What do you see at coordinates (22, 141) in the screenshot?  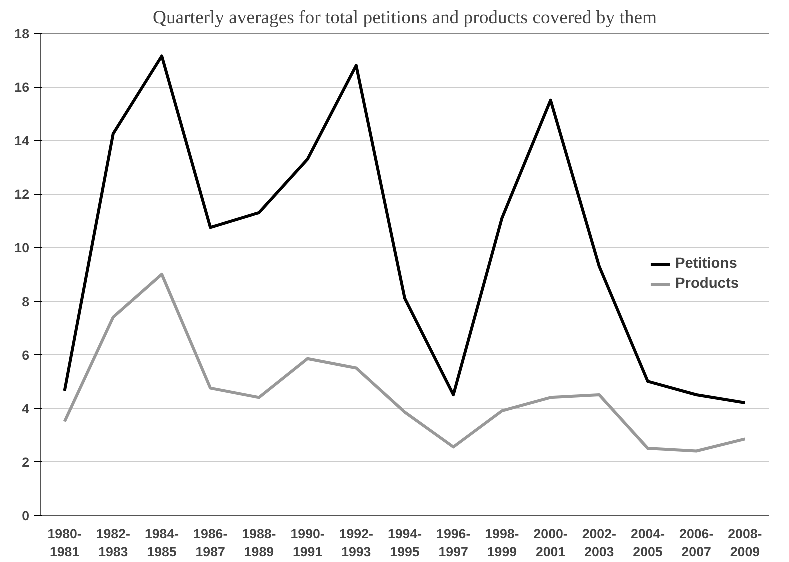 I see `y-tick-label: 14` at bounding box center [22, 141].